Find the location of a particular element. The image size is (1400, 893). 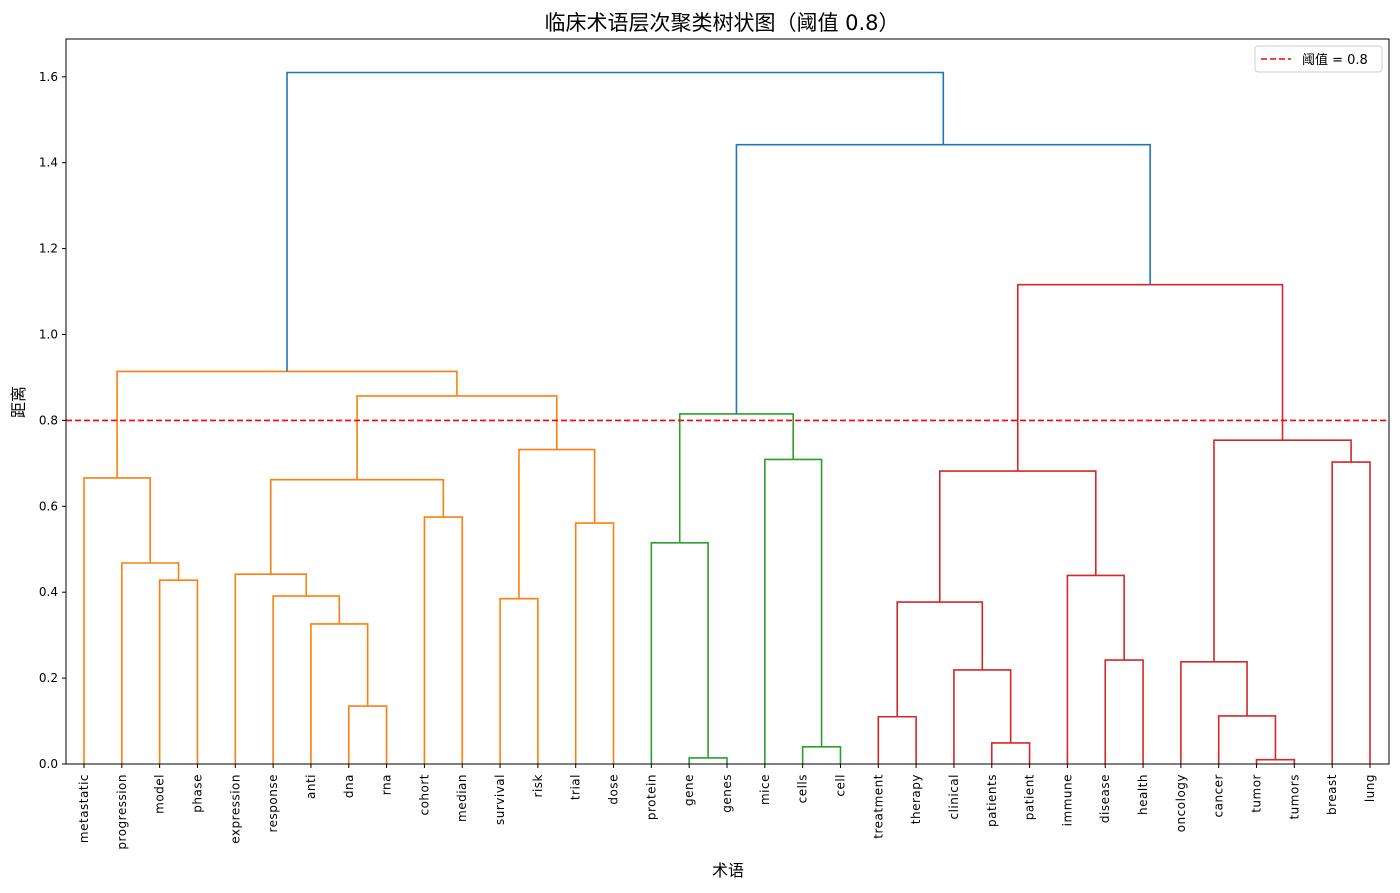

leaf-label-tumors: tumors is located at coordinates (1294, 797).